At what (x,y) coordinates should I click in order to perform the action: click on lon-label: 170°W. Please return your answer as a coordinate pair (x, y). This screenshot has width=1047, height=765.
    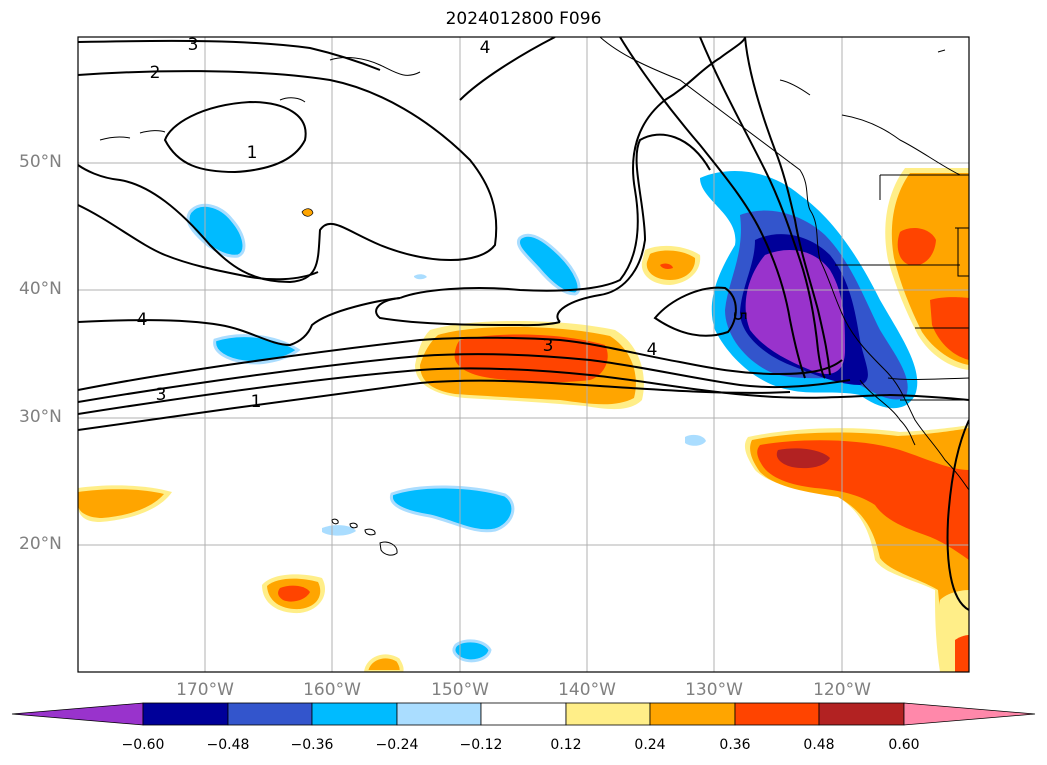
    Looking at the image, I should click on (205, 690).